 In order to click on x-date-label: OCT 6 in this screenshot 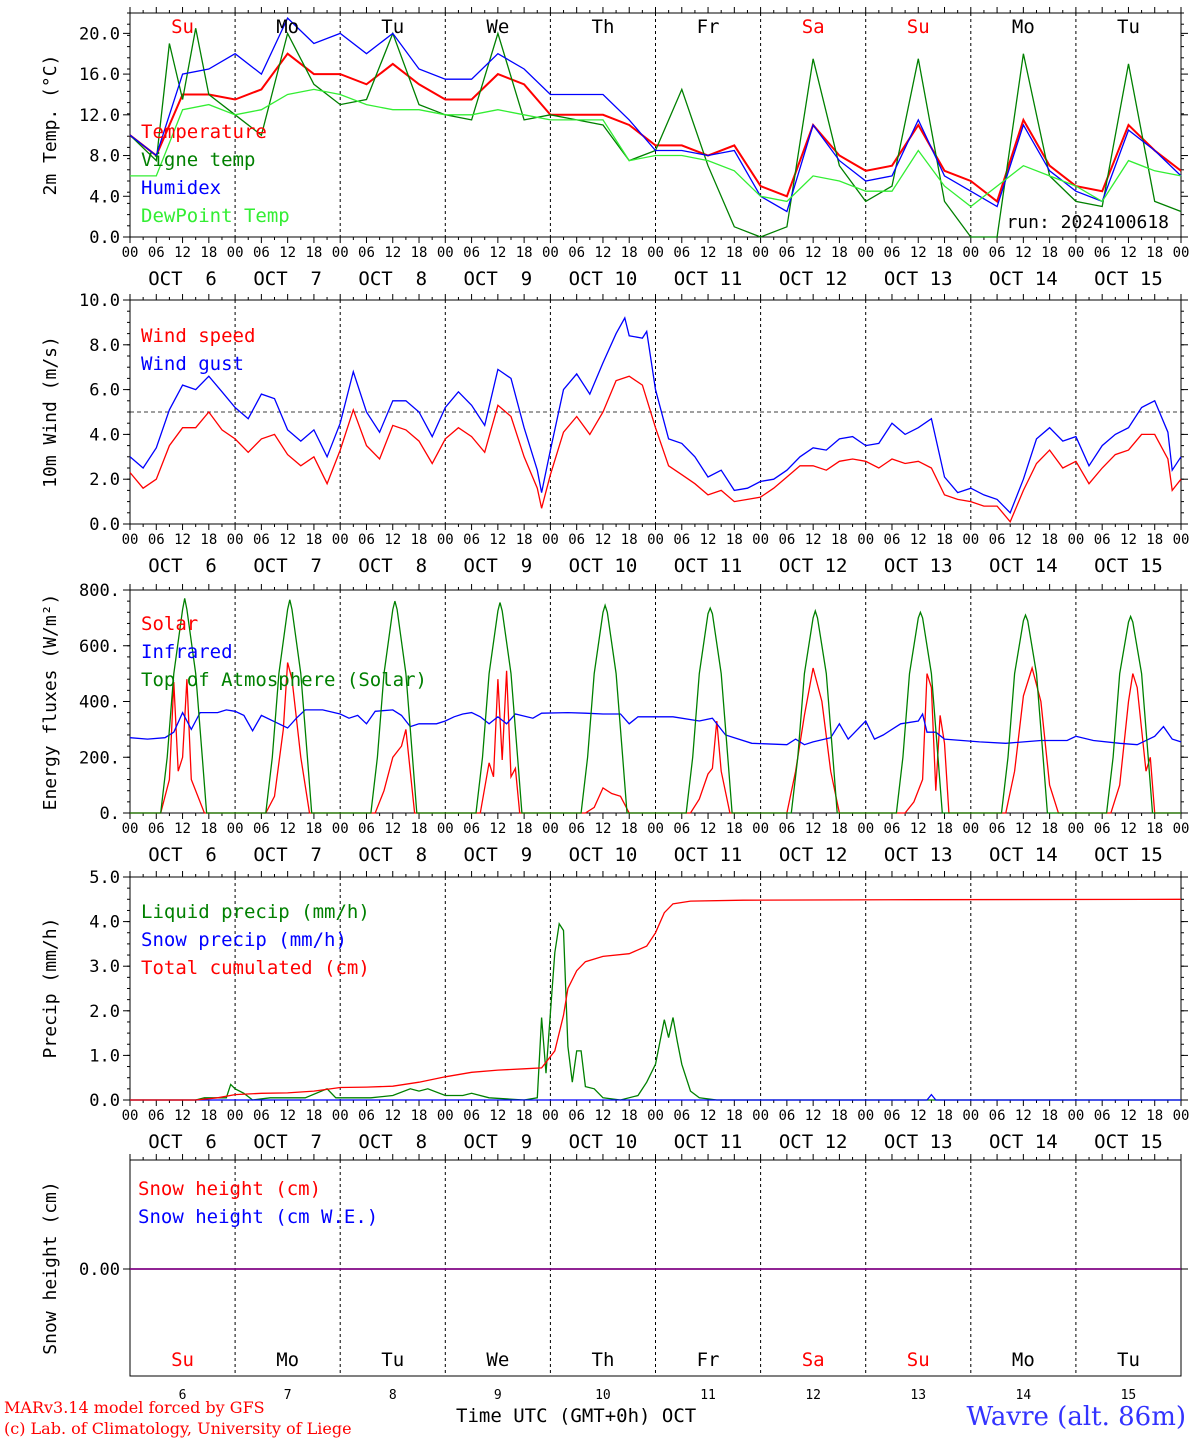, I will do `click(182, 566)`.